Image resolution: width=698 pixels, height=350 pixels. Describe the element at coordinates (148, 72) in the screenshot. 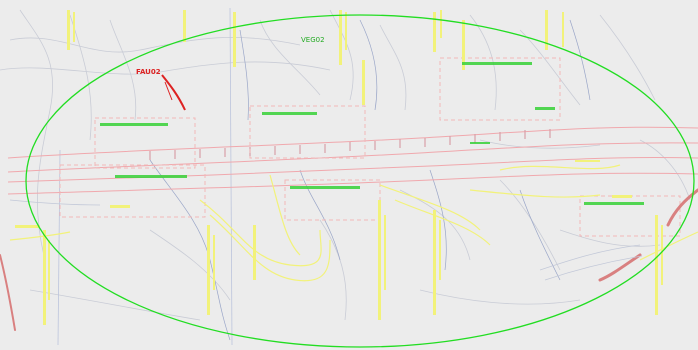

I see `fau-label: FAU02` at that location.